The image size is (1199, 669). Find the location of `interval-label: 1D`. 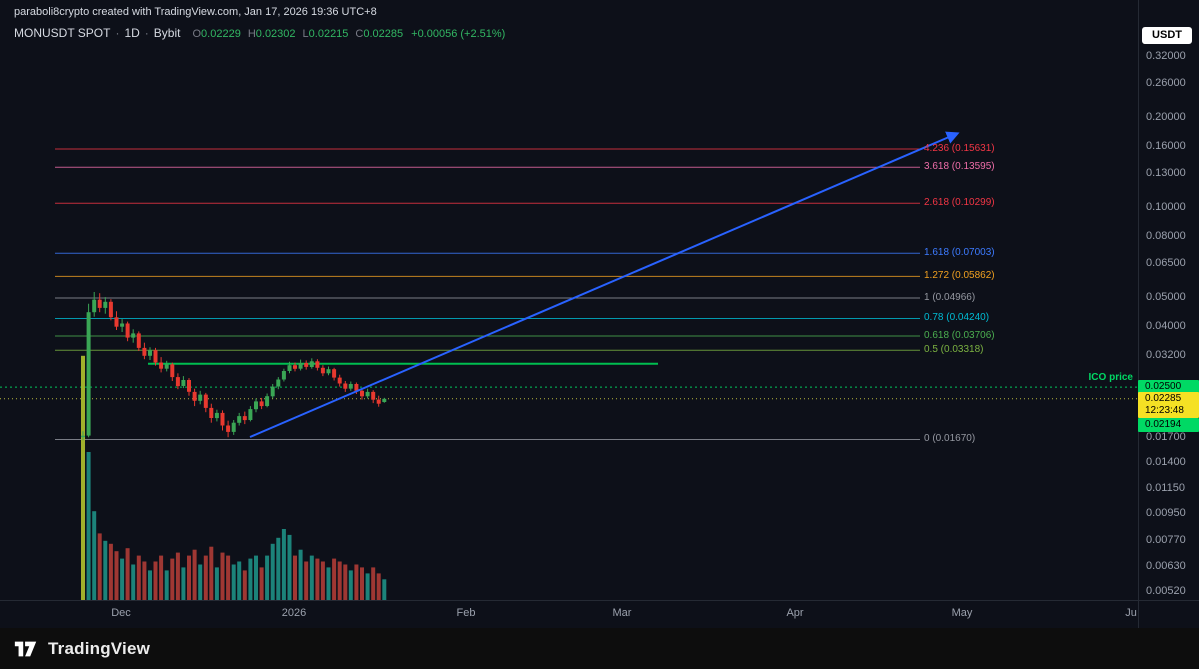

interval-label: 1D is located at coordinates (132, 33).